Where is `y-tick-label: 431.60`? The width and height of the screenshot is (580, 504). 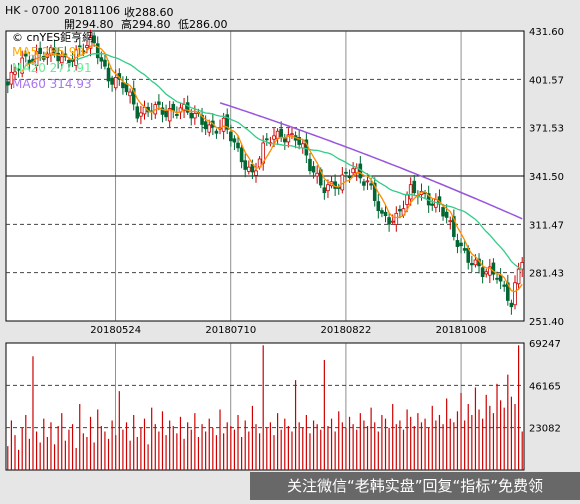
y-tick-label: 431.60 is located at coordinates (546, 32).